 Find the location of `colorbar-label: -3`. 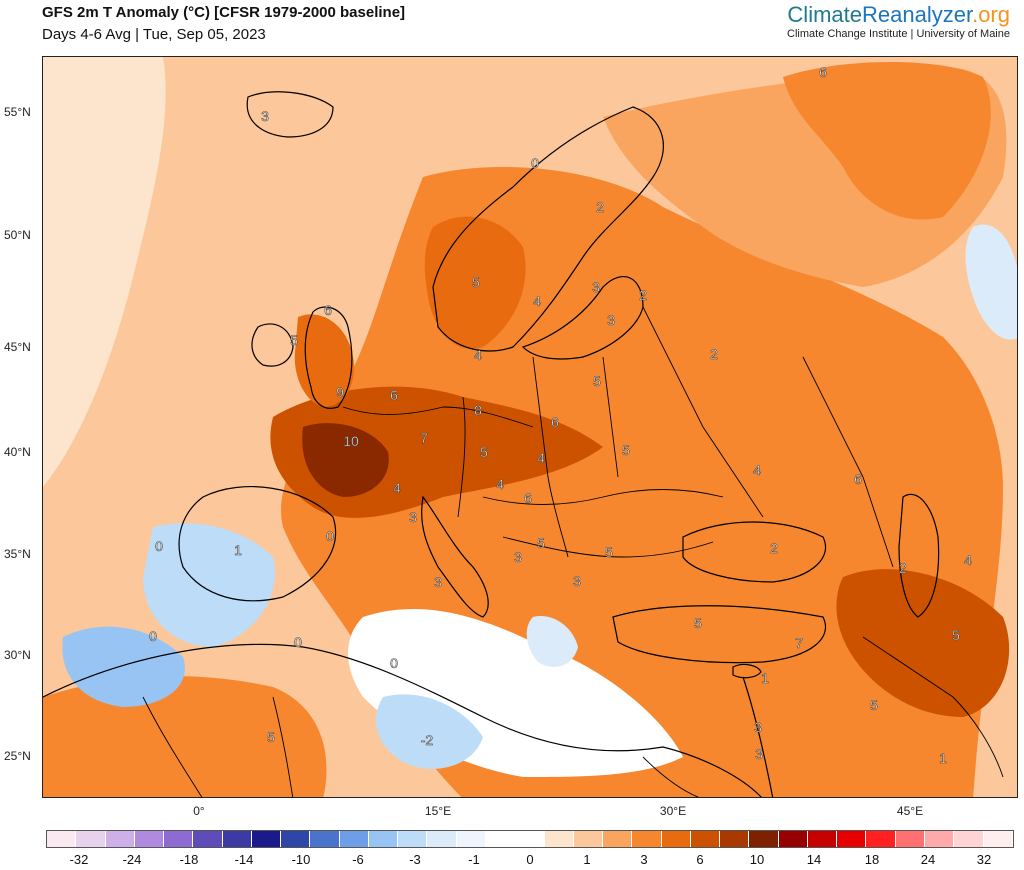

colorbar-label: -3 is located at coordinates (415, 859).